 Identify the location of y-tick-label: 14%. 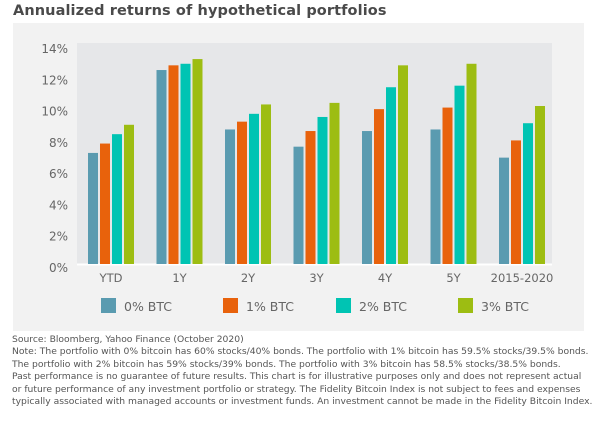
(54, 49).